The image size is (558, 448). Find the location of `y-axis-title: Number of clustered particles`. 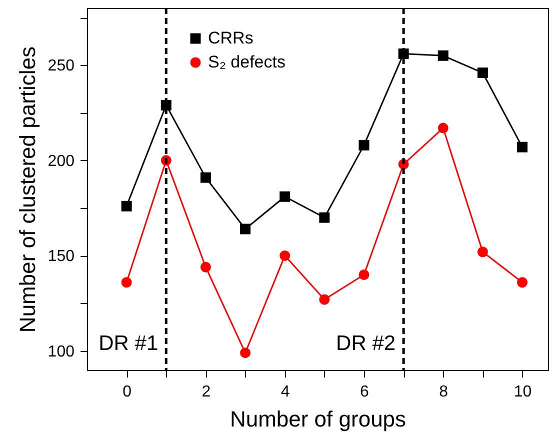

y-axis-title: Number of clustered particles is located at coordinates (27, 189).